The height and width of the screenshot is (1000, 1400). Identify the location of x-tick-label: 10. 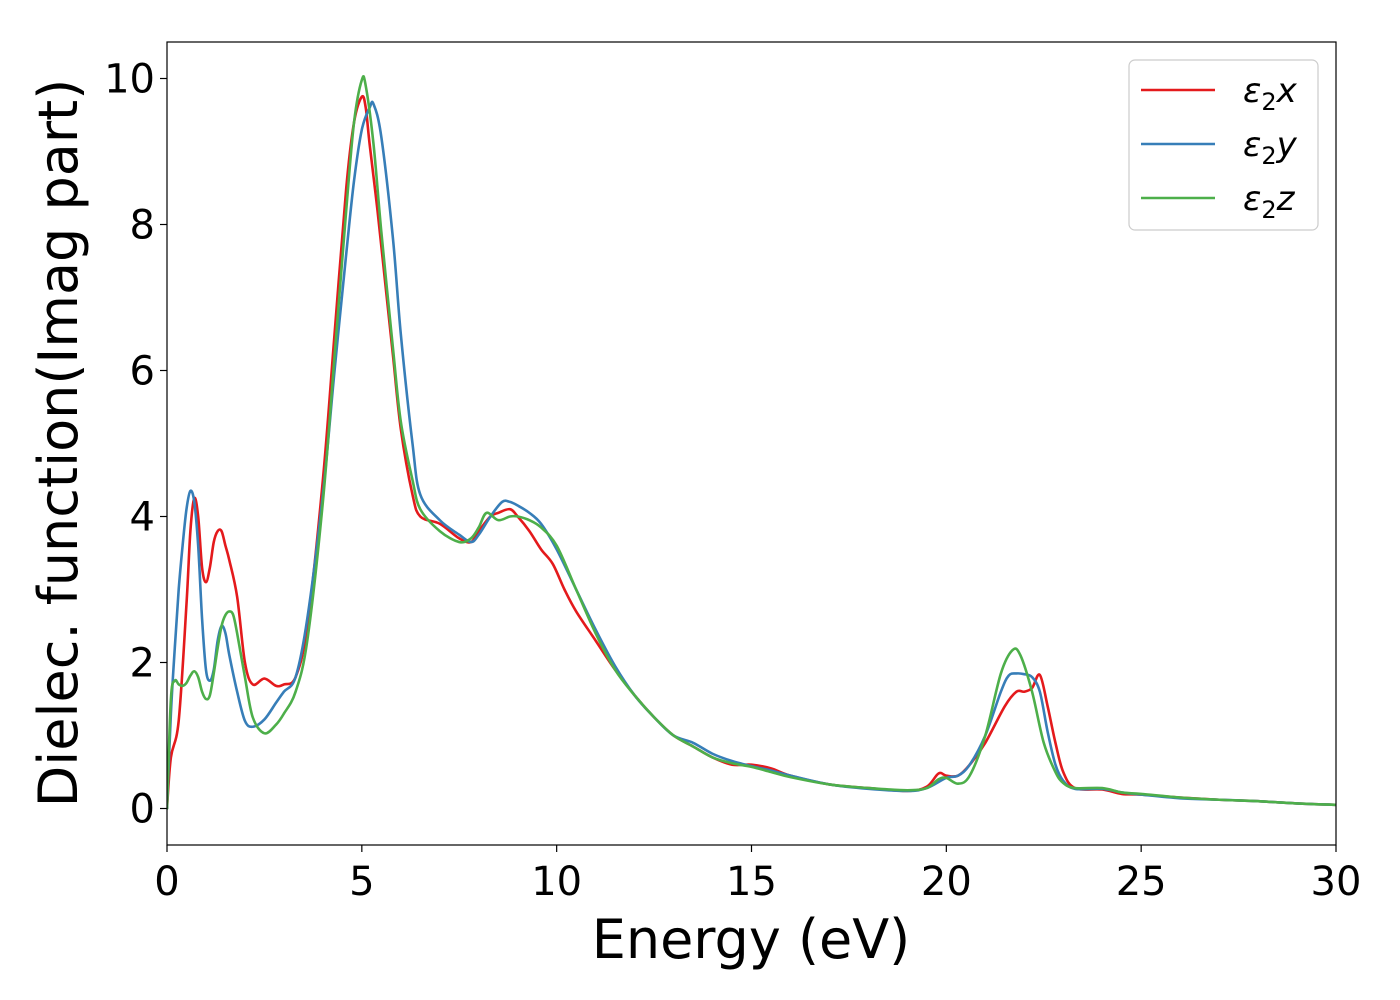
(556, 882).